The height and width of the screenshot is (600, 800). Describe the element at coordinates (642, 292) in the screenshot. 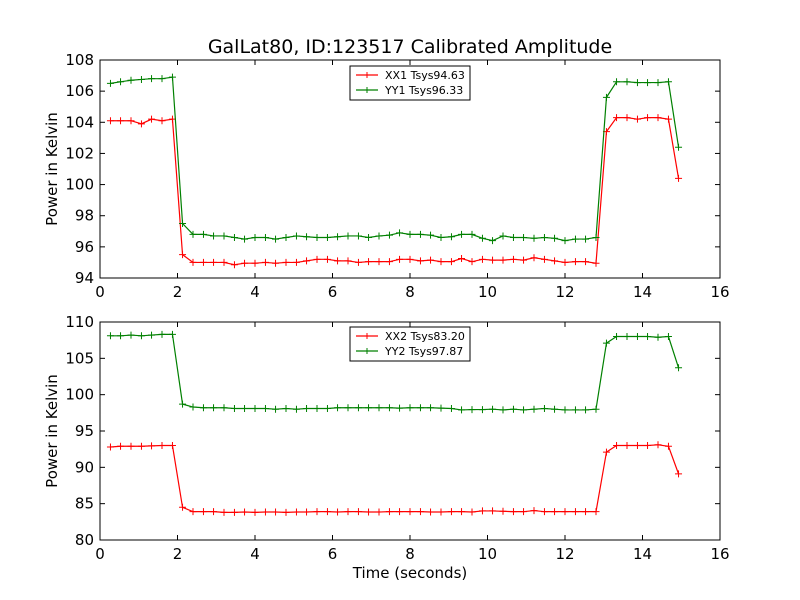

I see `x-tick-label: 14` at that location.